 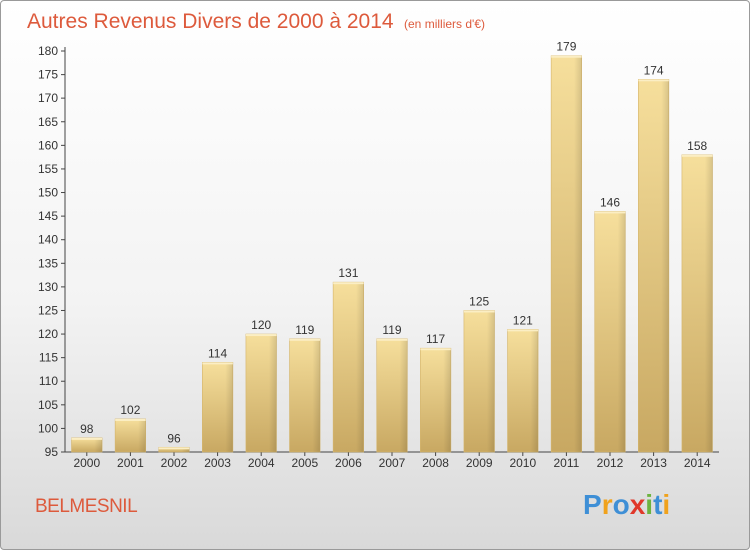 I want to click on x-tick-label: 2010, so click(x=522, y=463).